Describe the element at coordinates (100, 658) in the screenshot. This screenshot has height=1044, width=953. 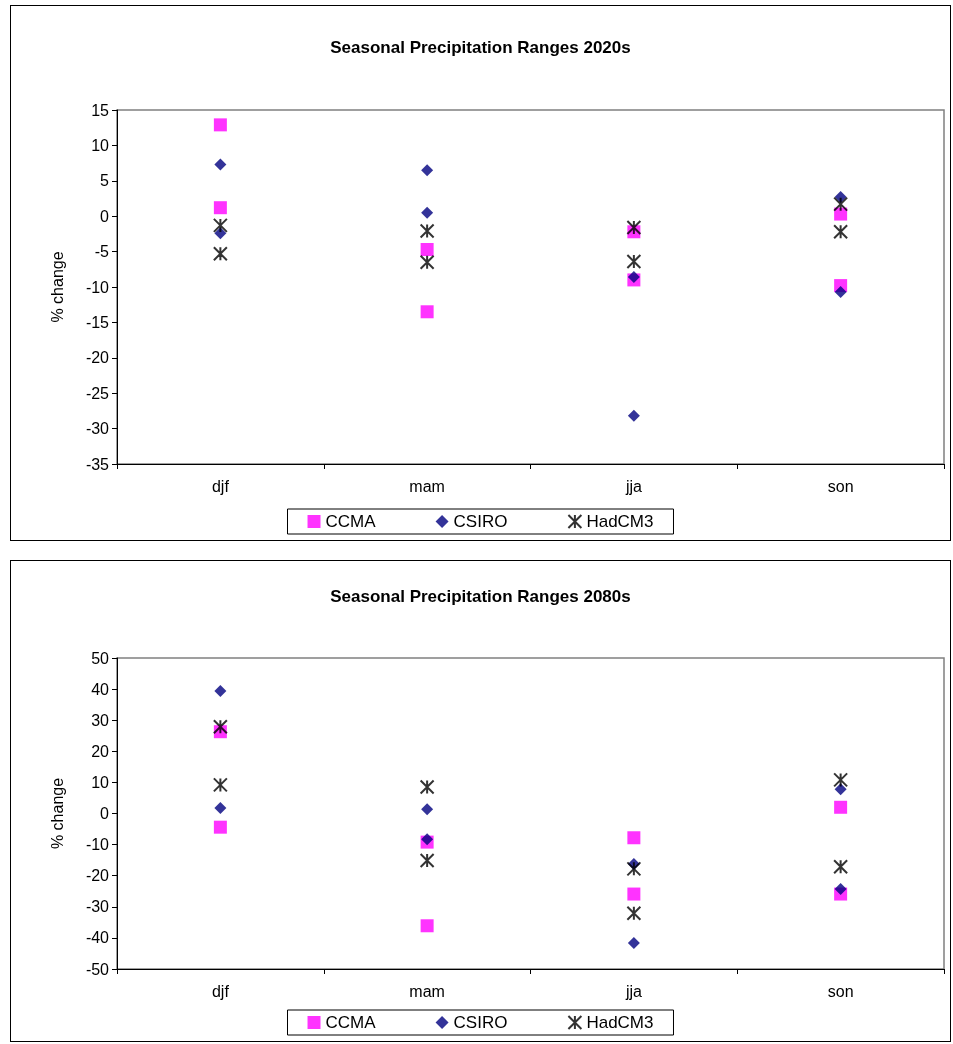
I see `y-tick-label: 50` at that location.